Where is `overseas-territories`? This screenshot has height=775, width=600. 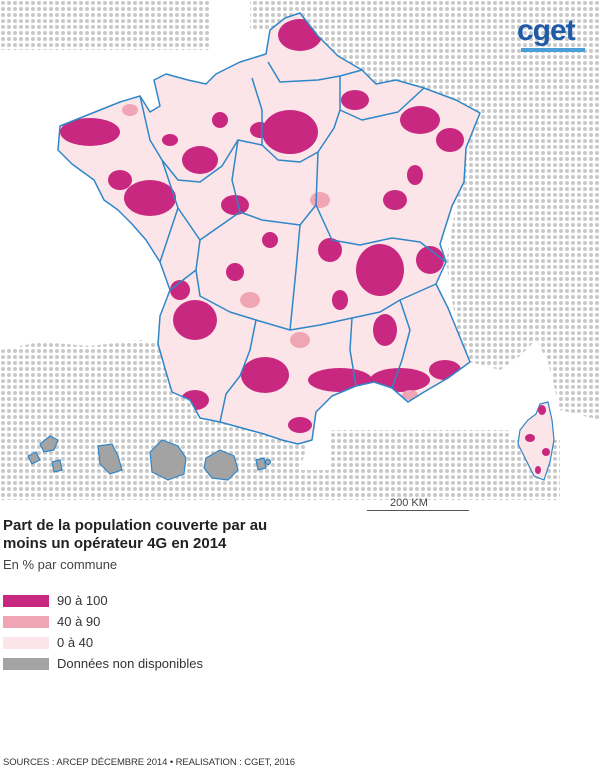
overseas-territories is located at coordinates (149, 458).